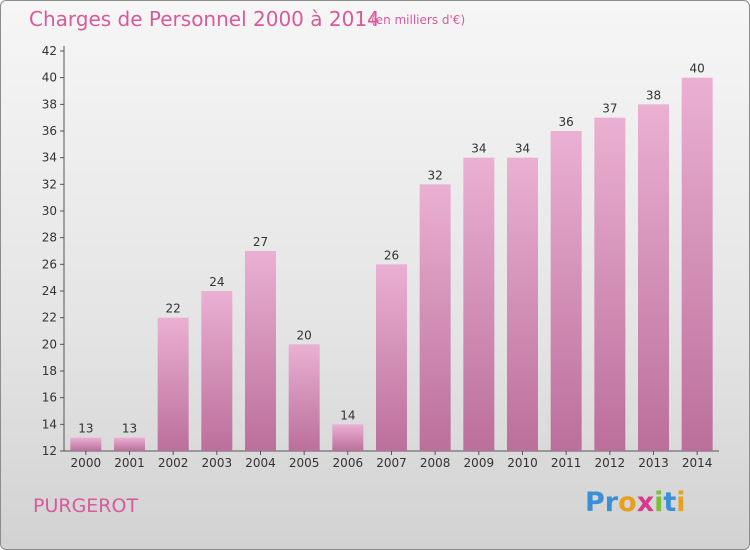 This screenshot has height=550, width=750. Describe the element at coordinates (173, 384) in the screenshot. I see `bar-2002` at that location.